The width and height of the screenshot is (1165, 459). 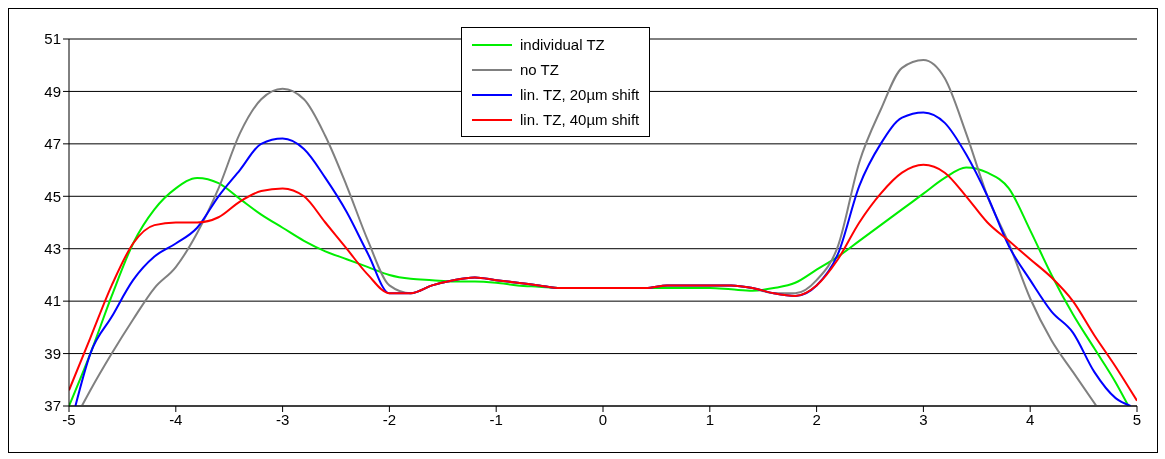 I want to click on x-tick-label: 4, so click(x=1030, y=419).